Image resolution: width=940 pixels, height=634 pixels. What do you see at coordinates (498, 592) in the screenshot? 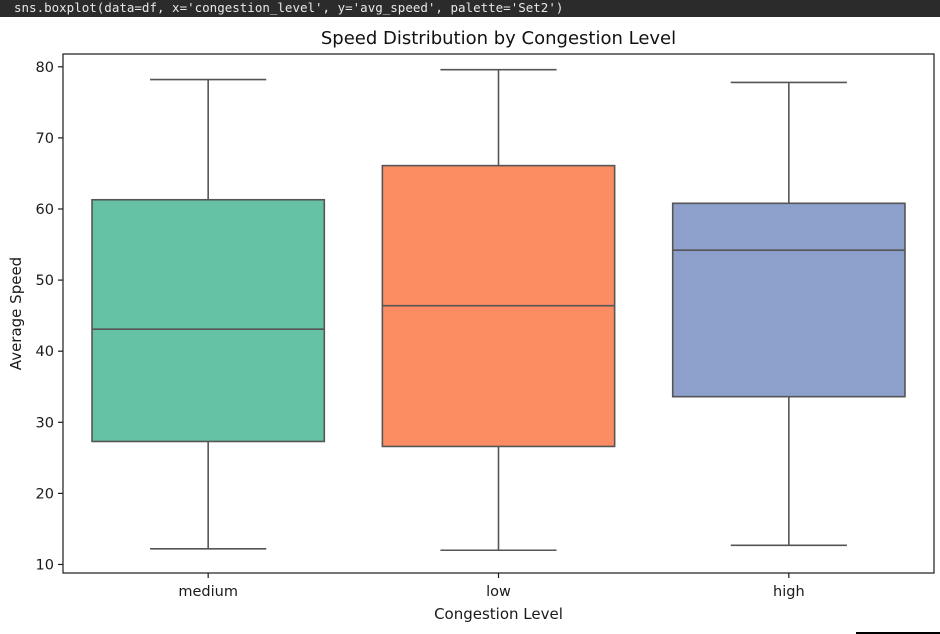
I see `x-tick-label: low` at bounding box center [498, 592].